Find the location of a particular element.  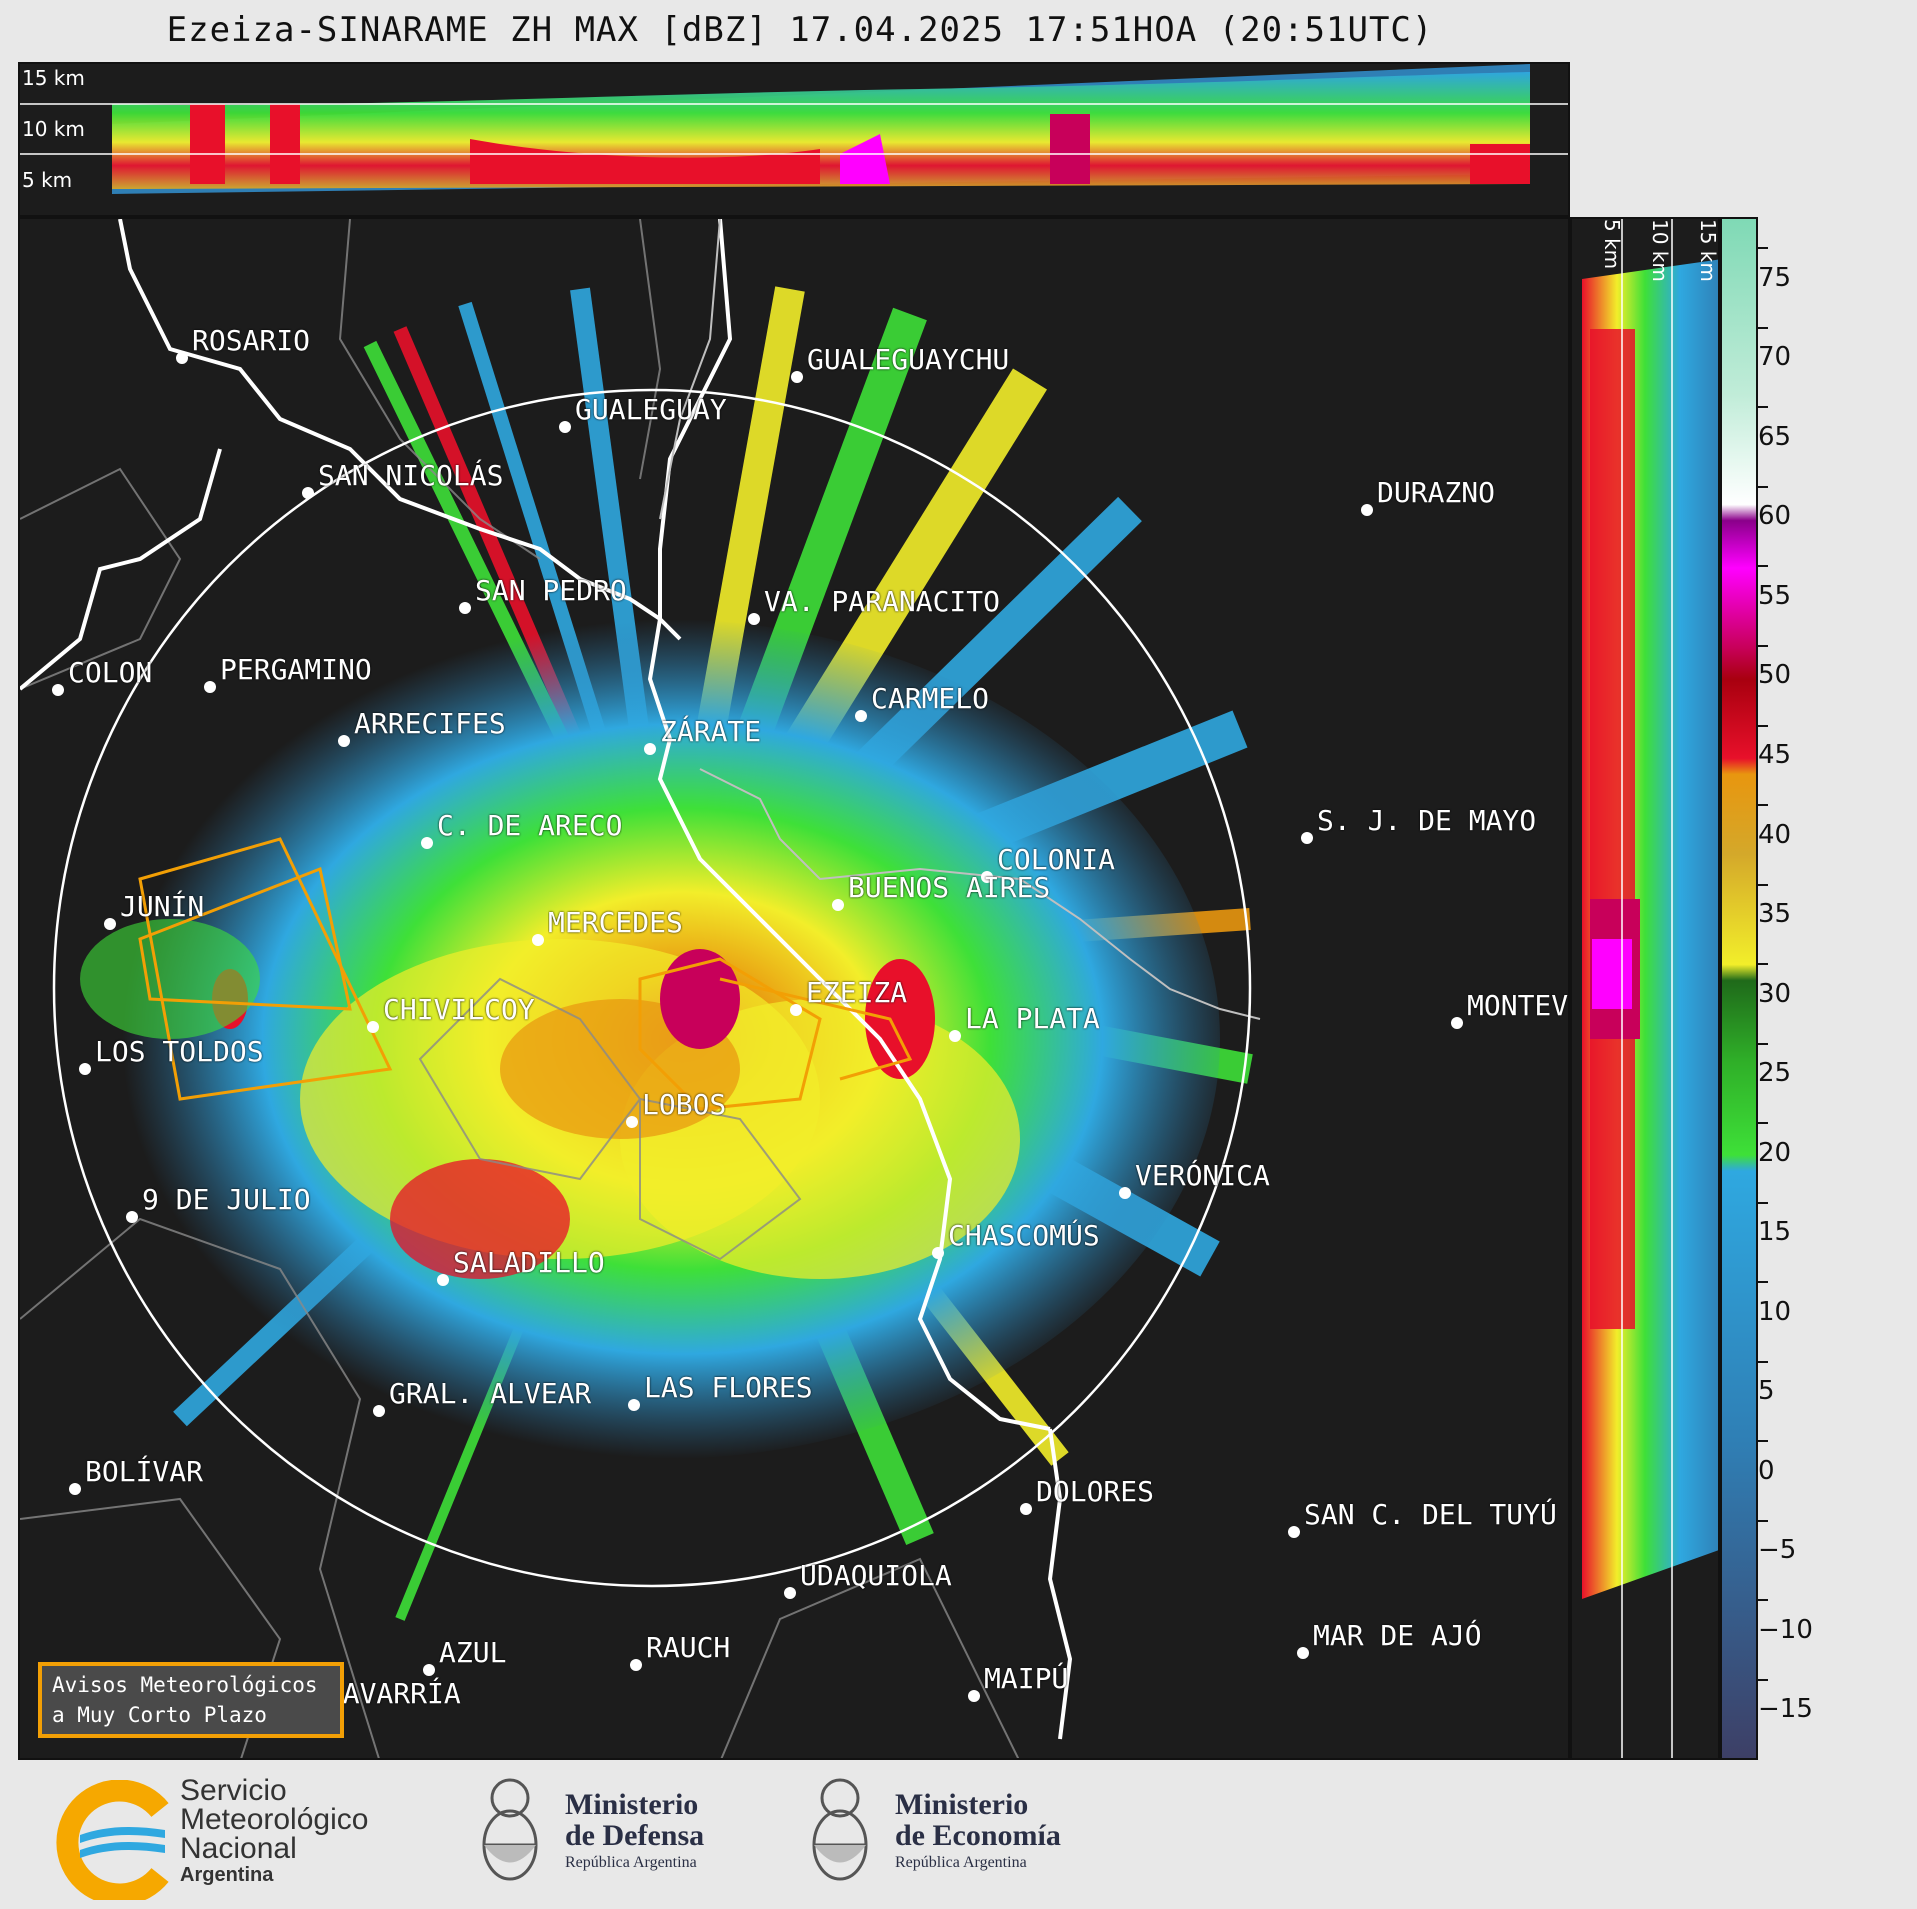

city-label: AZUL is located at coordinates (473, 1652).